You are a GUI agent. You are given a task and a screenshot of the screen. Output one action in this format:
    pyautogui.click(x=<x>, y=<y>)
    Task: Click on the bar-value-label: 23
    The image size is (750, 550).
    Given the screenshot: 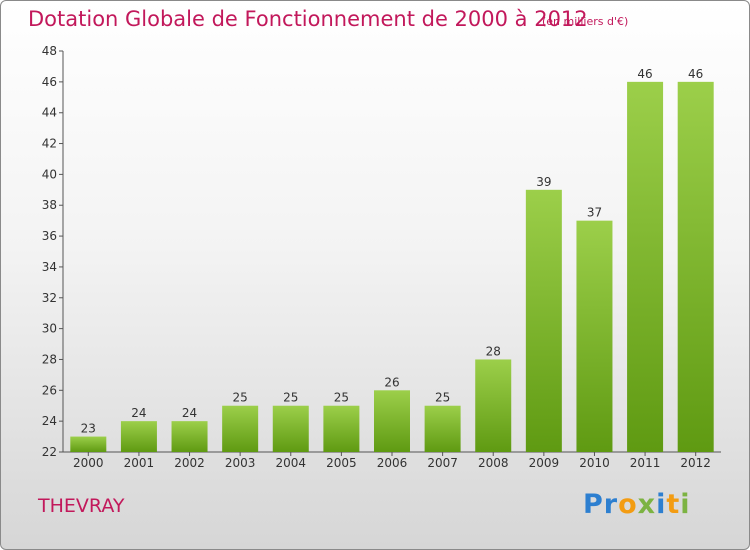 What is the action you would take?
    pyautogui.click(x=88, y=429)
    